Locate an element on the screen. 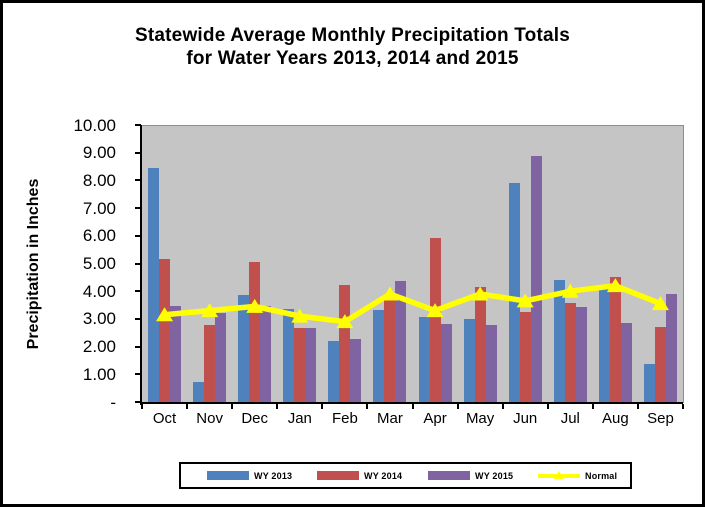 This screenshot has height=507, width=705. bar-wy-2014-mar is located at coordinates (390, 351).